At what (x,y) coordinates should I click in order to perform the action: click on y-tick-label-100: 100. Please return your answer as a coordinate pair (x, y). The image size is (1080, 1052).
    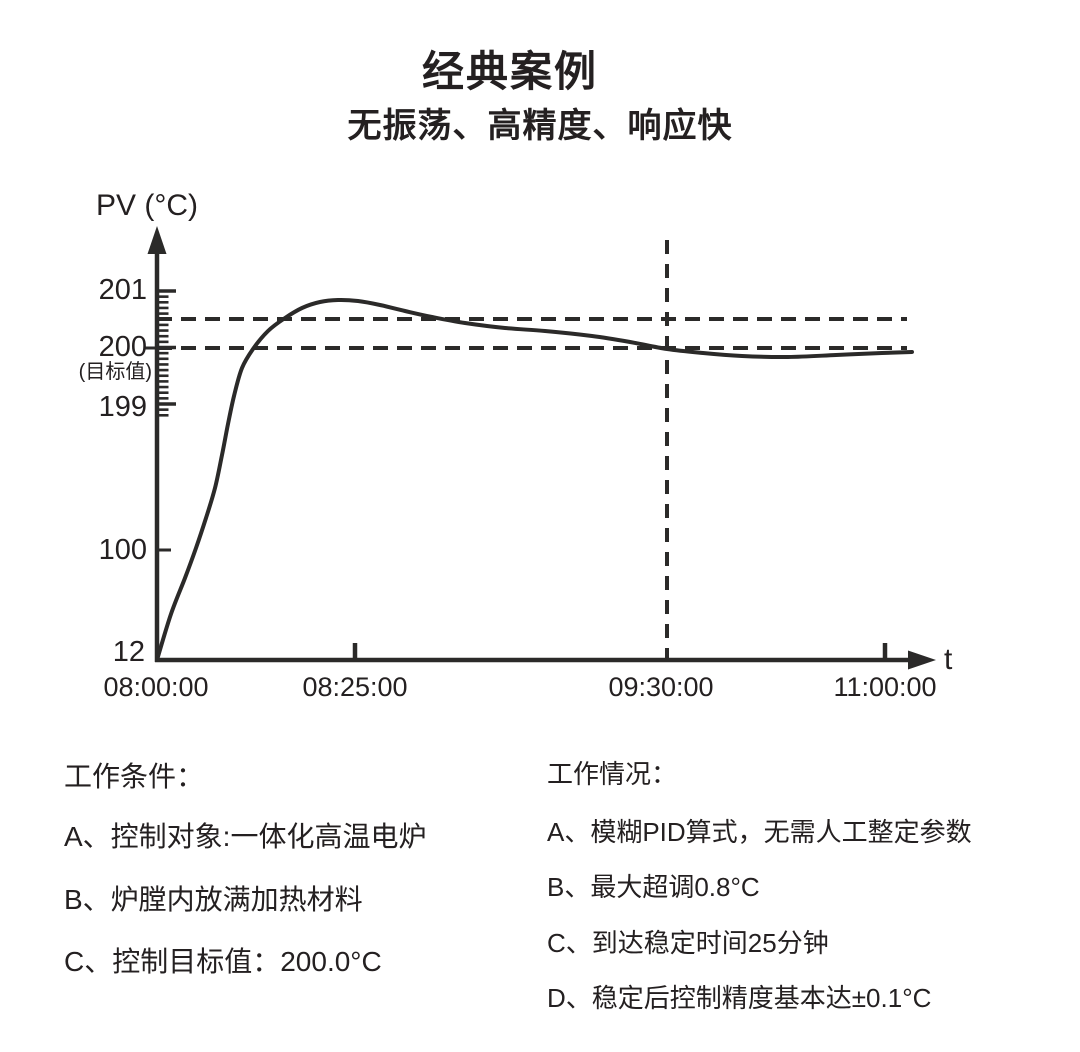
    Looking at the image, I should click on (122, 550).